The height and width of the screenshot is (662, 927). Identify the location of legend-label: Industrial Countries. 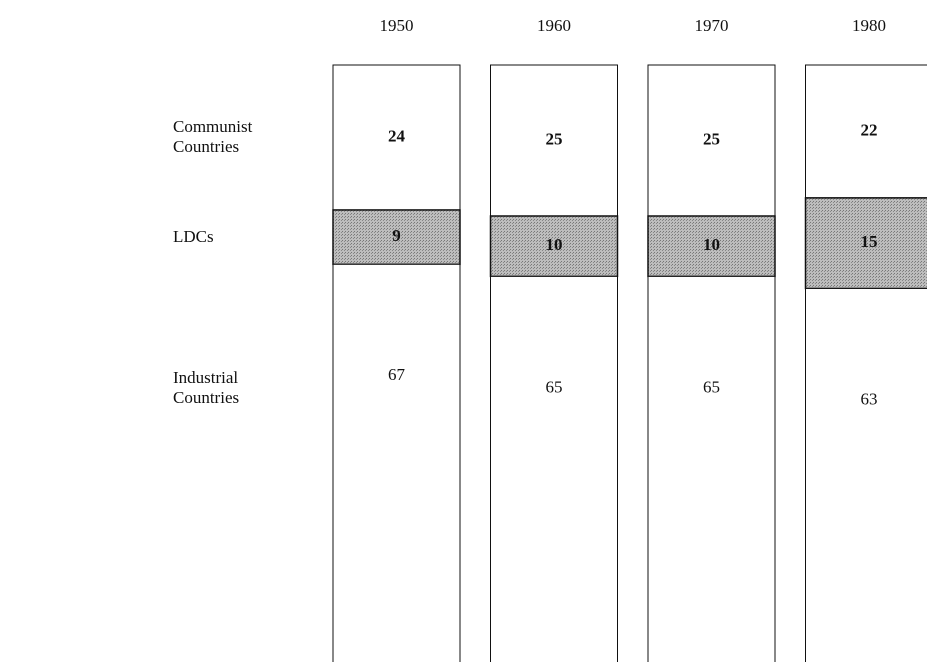
(206, 388).